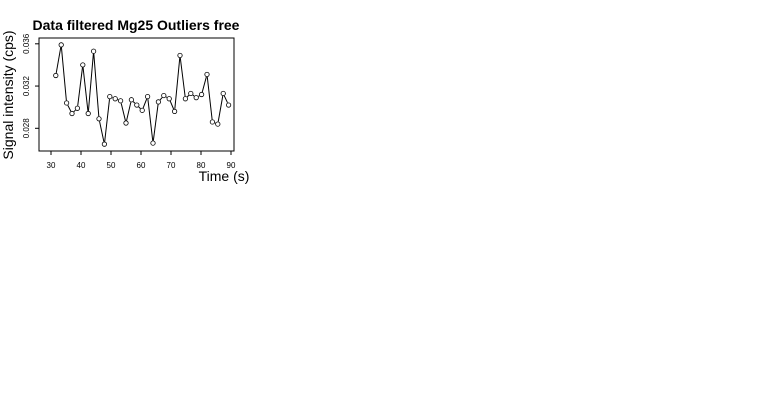 The width and height of the screenshot is (760, 400). I want to click on x-tick-label: 80, so click(201, 165).